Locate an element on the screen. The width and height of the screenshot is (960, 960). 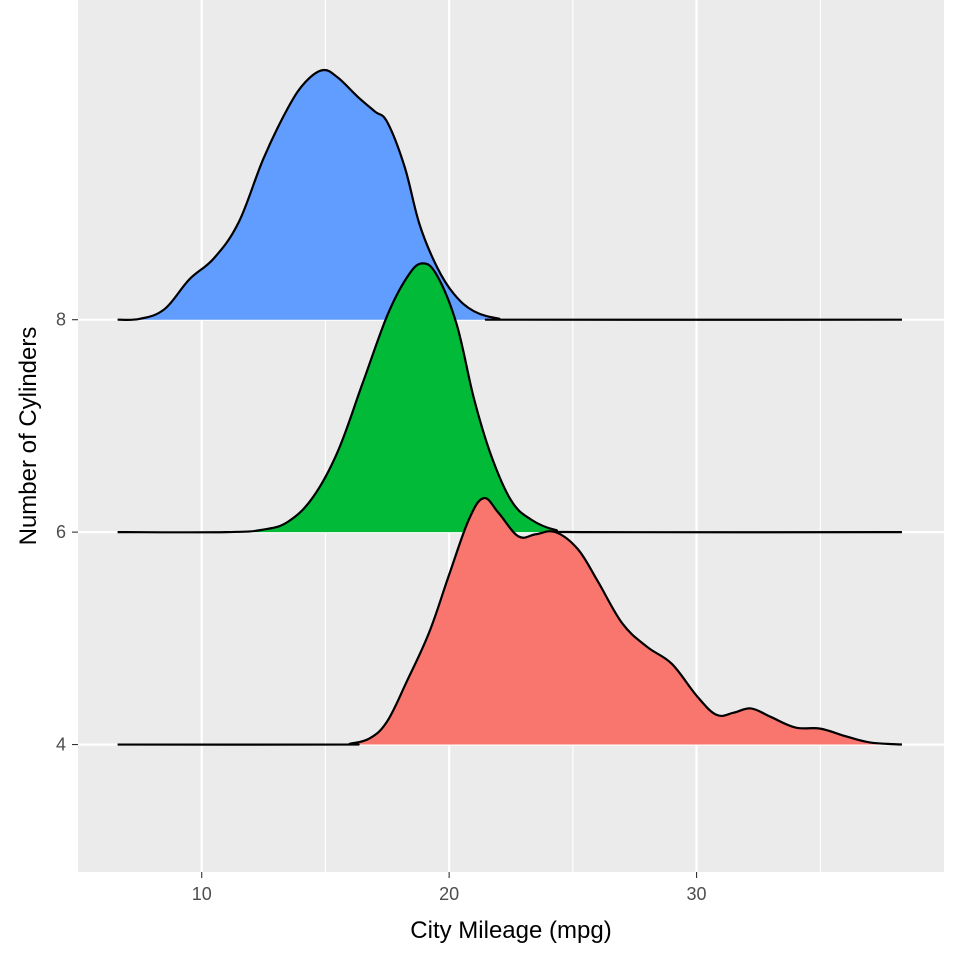
x-axis: 10 20 30 is located at coordinates (449, 888).